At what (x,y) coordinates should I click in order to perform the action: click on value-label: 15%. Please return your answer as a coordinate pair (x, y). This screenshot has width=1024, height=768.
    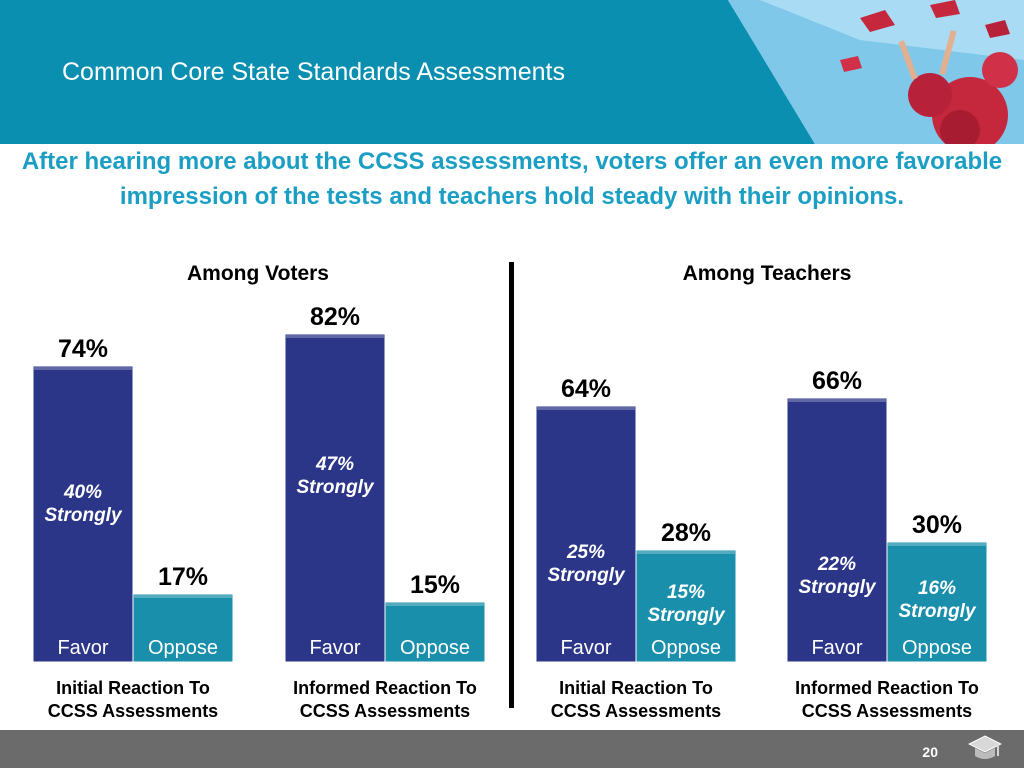
    Looking at the image, I should click on (435, 585).